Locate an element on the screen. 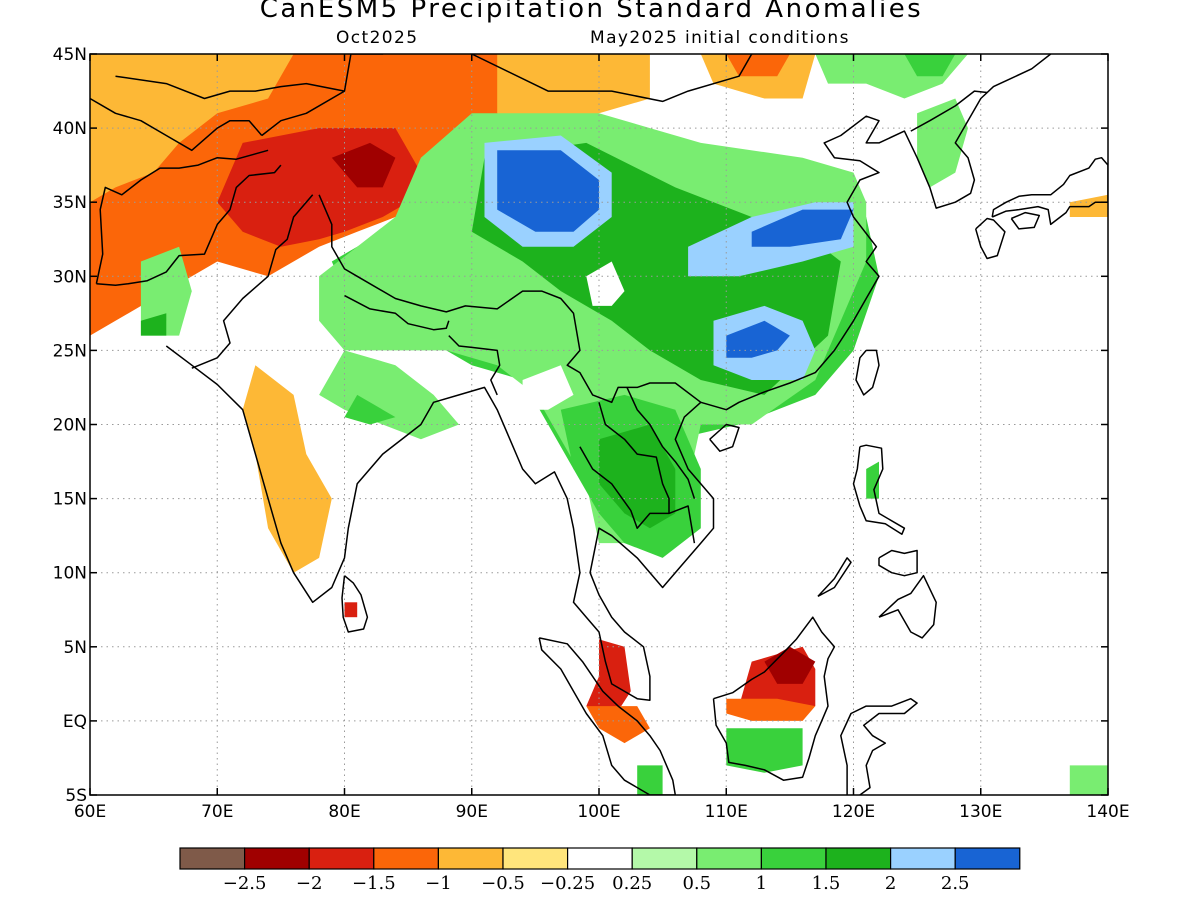 This screenshot has height=900, width=1200. colorbar-label: 2 is located at coordinates (890, 883).